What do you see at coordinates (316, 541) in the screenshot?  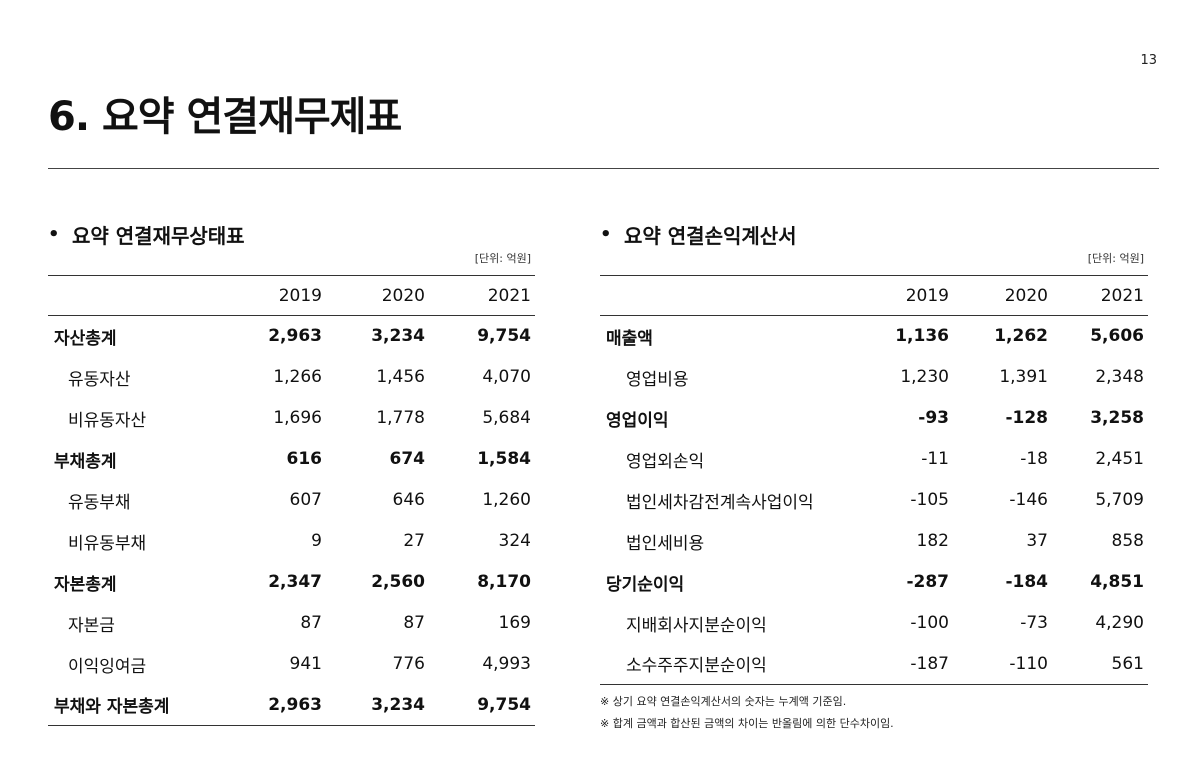 I see `value-cell-2019: 9` at bounding box center [316, 541].